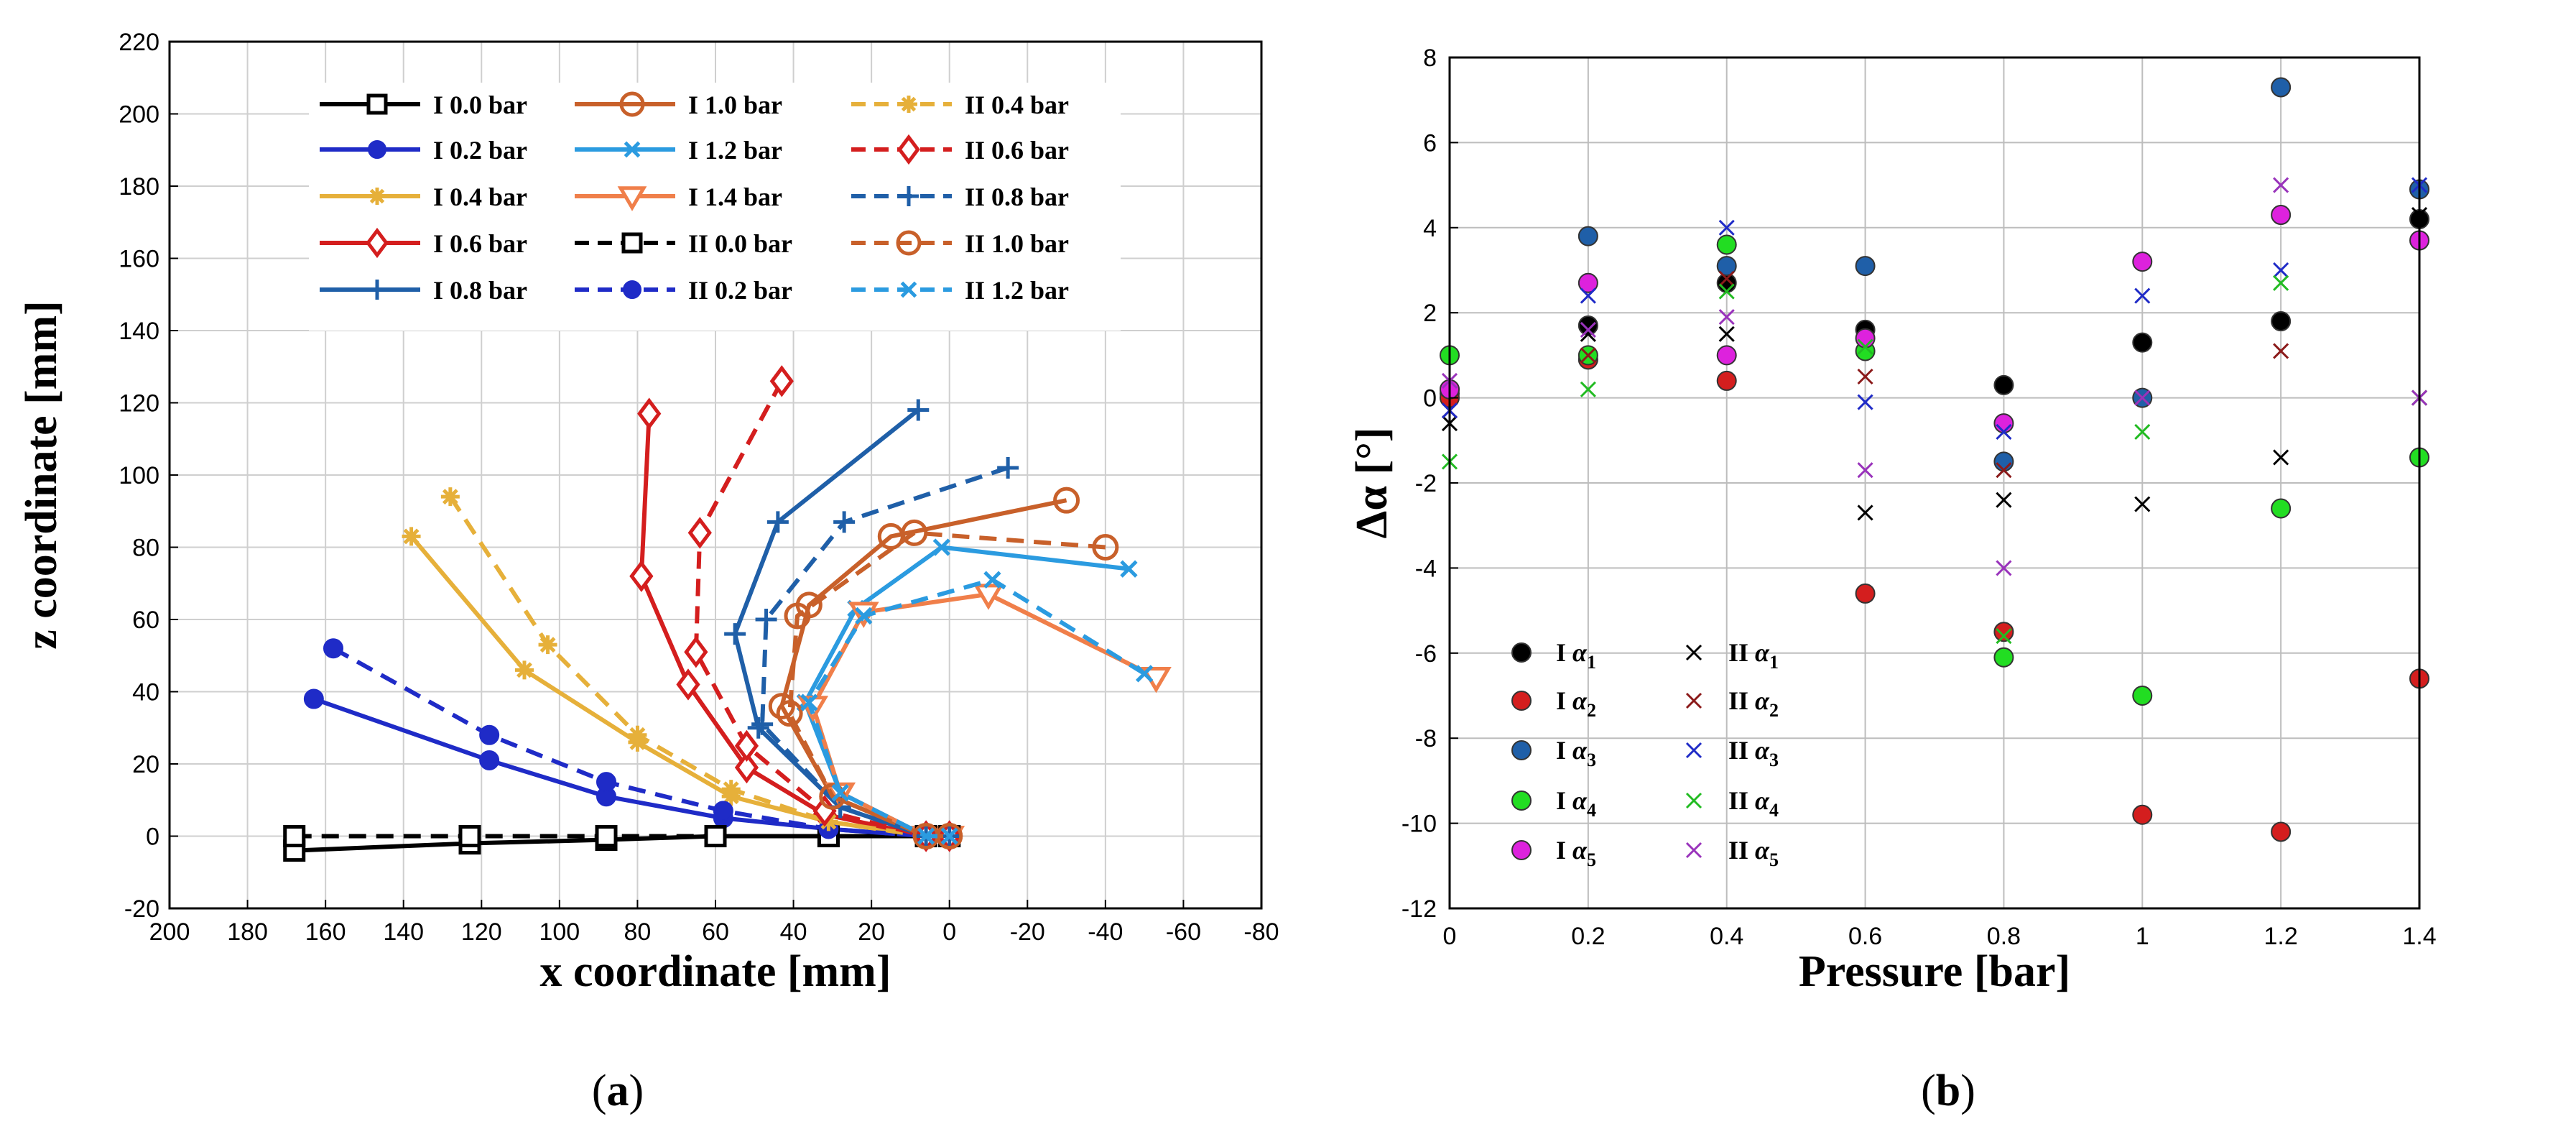 The image size is (2576, 1129). What do you see at coordinates (1753, 853) in the screenshot?
I see `chart-b-legend-label: II α5` at bounding box center [1753, 853].